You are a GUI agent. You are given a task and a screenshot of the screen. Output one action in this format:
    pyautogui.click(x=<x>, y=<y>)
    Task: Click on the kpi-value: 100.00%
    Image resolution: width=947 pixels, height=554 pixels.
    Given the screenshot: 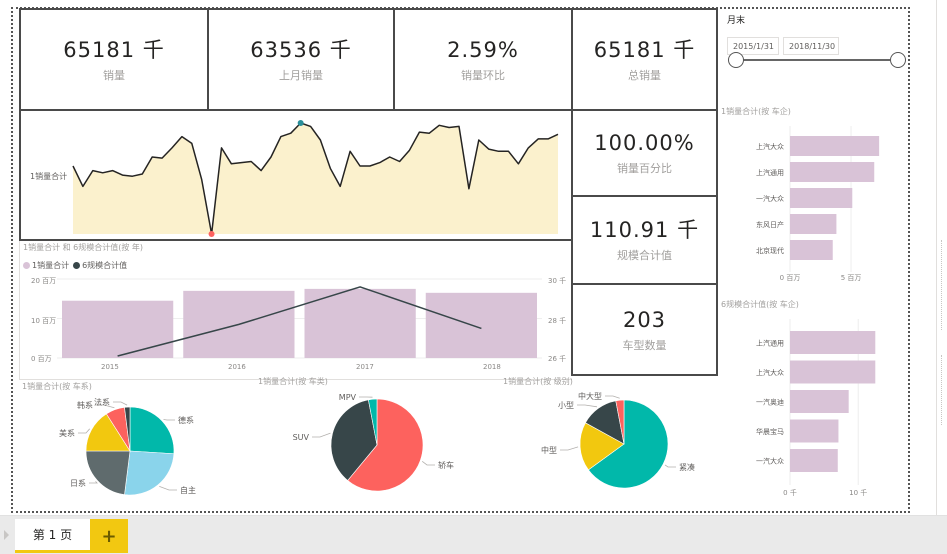 What is the action you would take?
    pyautogui.click(x=644, y=143)
    